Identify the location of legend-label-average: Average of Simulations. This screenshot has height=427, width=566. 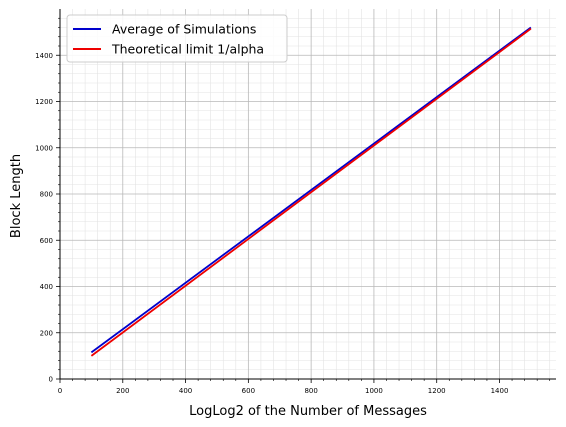
(184, 29).